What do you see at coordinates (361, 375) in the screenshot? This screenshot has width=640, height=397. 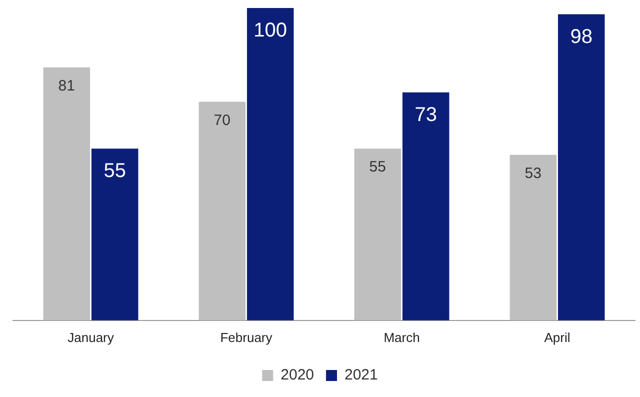 I see `legend-label: 2021` at bounding box center [361, 375].